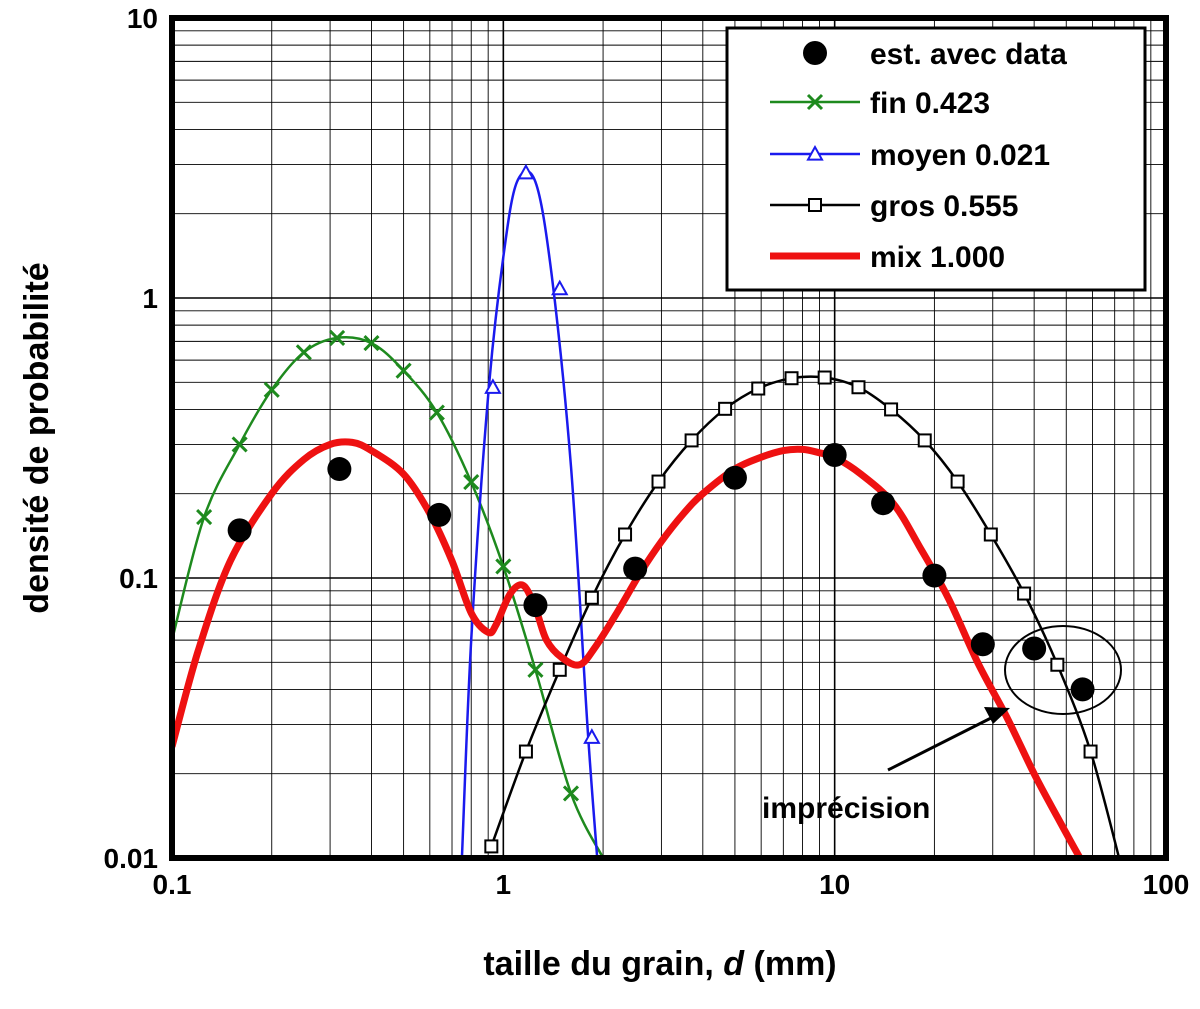  I want to click on legend-entry: moyen 0.021, so click(910, 155).